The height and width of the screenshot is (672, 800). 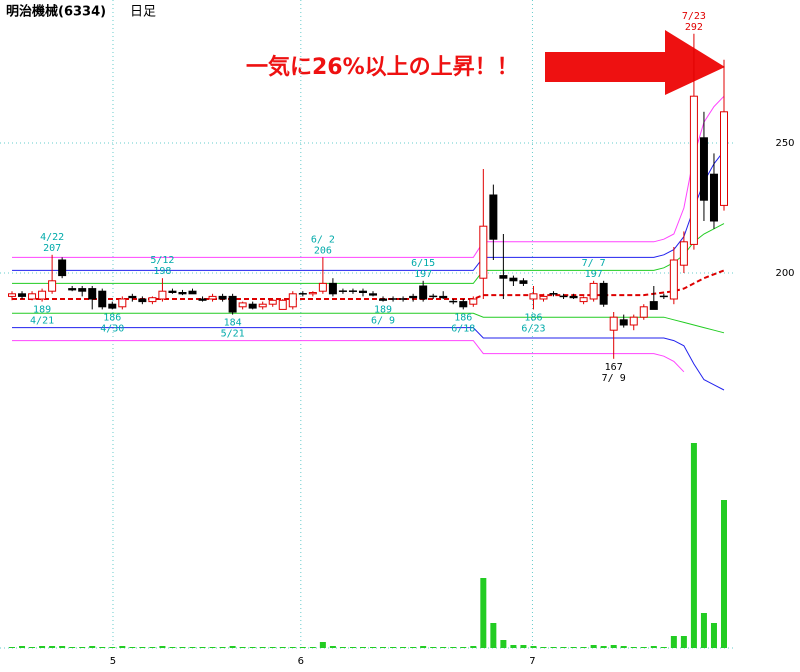 I want to click on high-price: 197, so click(x=594, y=274).